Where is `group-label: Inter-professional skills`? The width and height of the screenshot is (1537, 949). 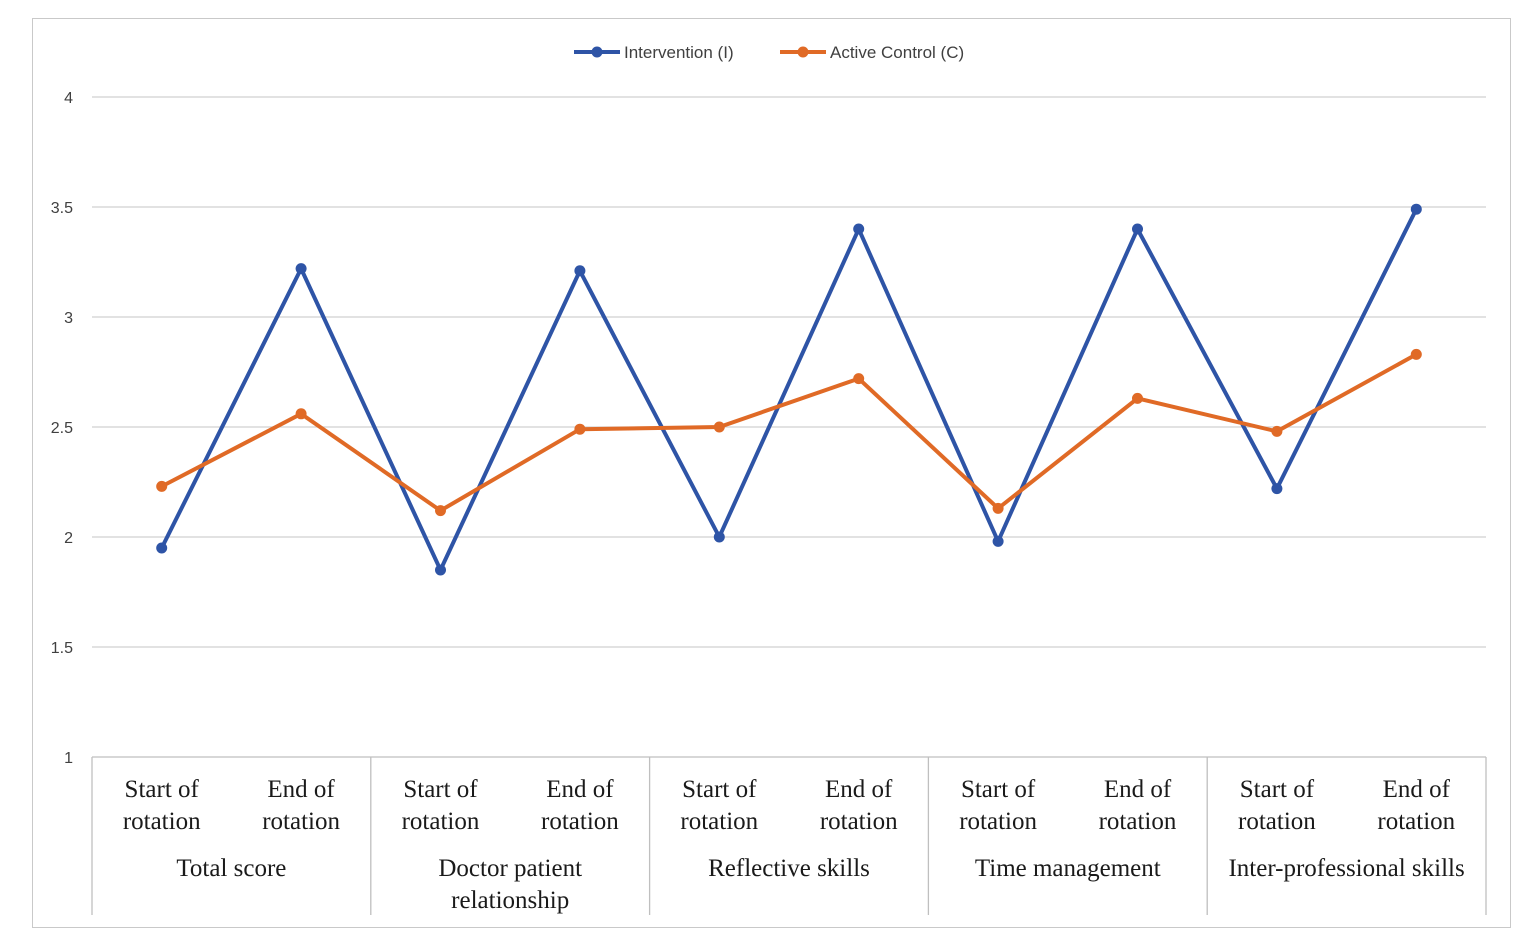 group-label: Inter-professional skills is located at coordinates (1346, 868).